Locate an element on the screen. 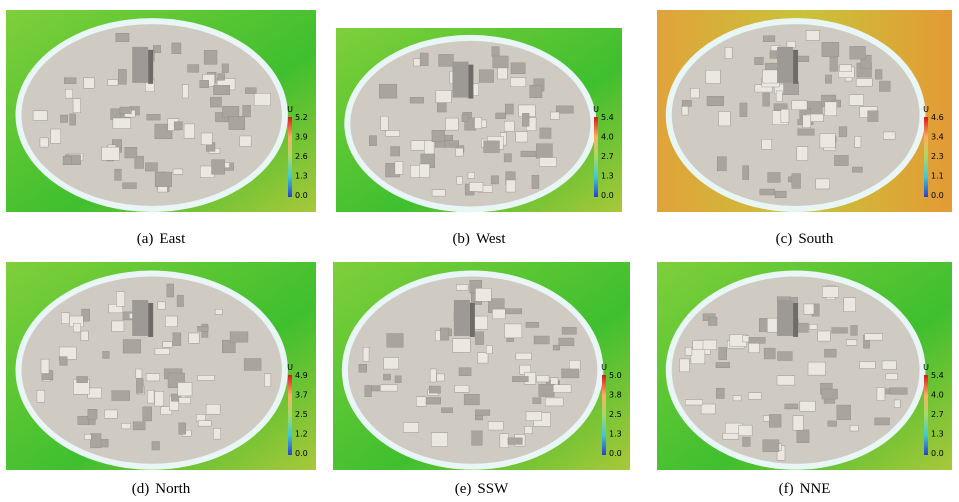 The image size is (959, 502). caption-label: (a) is located at coordinates (145, 239).